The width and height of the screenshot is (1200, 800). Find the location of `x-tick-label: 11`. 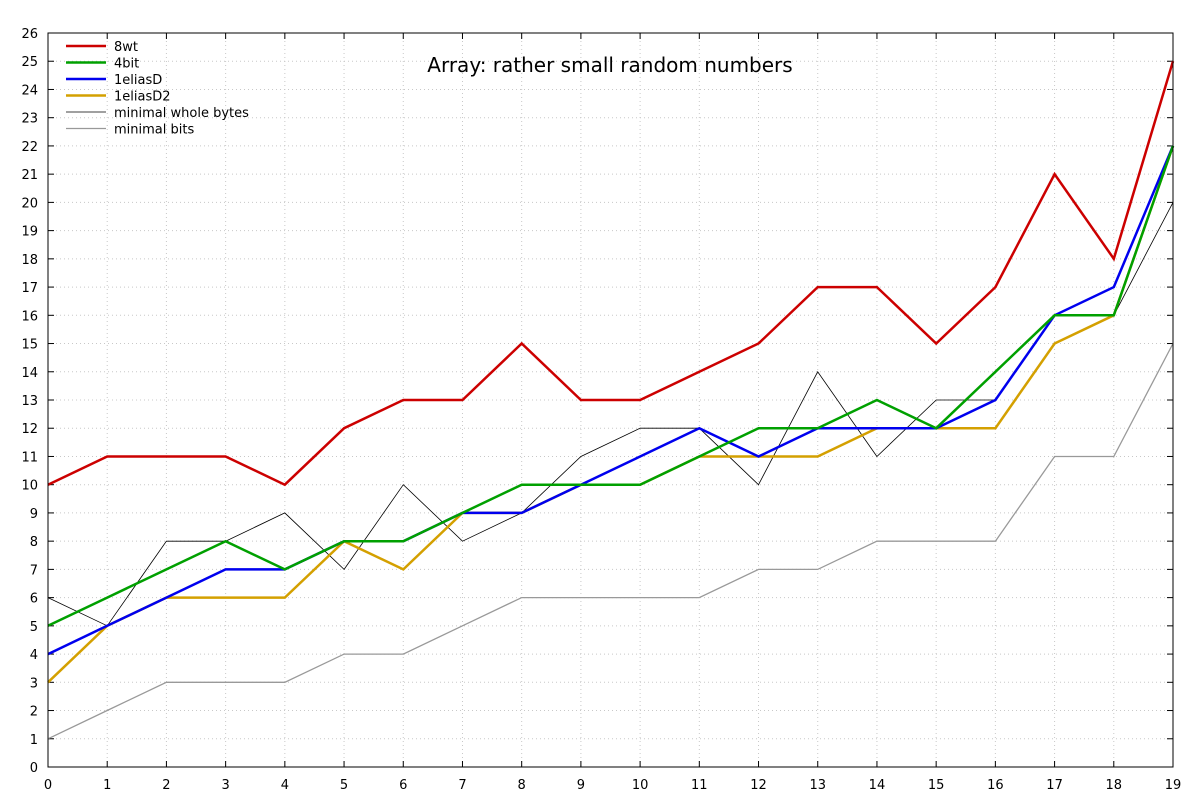

x-tick-label: 11 is located at coordinates (699, 785).